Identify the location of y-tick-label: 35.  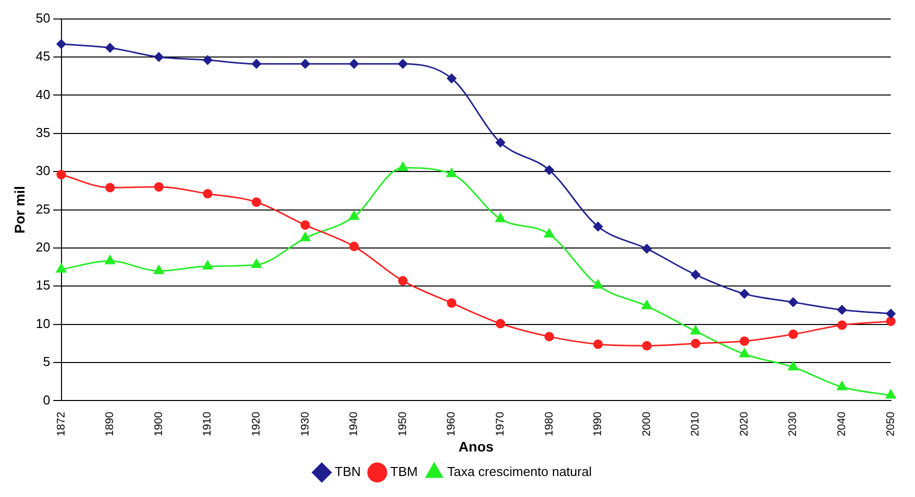
(43, 132).